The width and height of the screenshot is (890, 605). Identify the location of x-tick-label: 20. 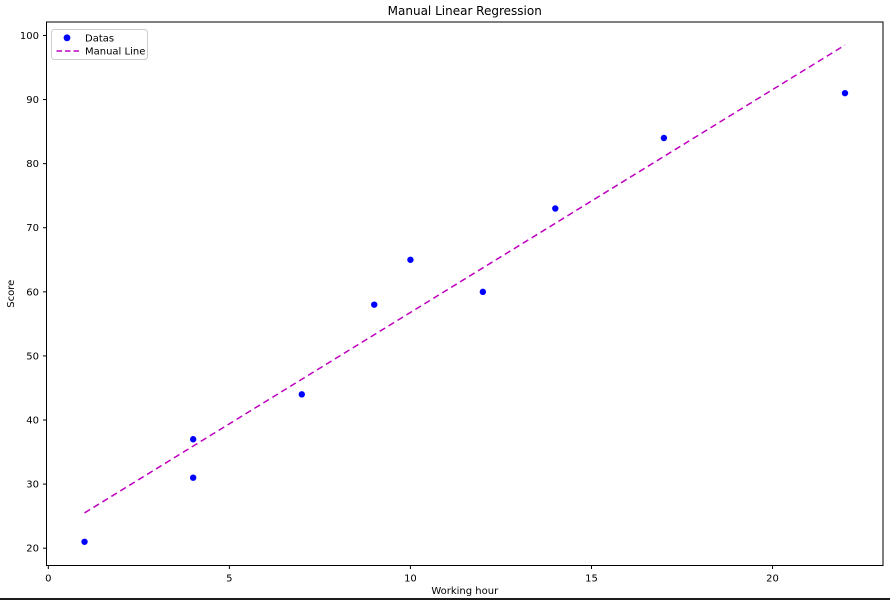
(772, 579).